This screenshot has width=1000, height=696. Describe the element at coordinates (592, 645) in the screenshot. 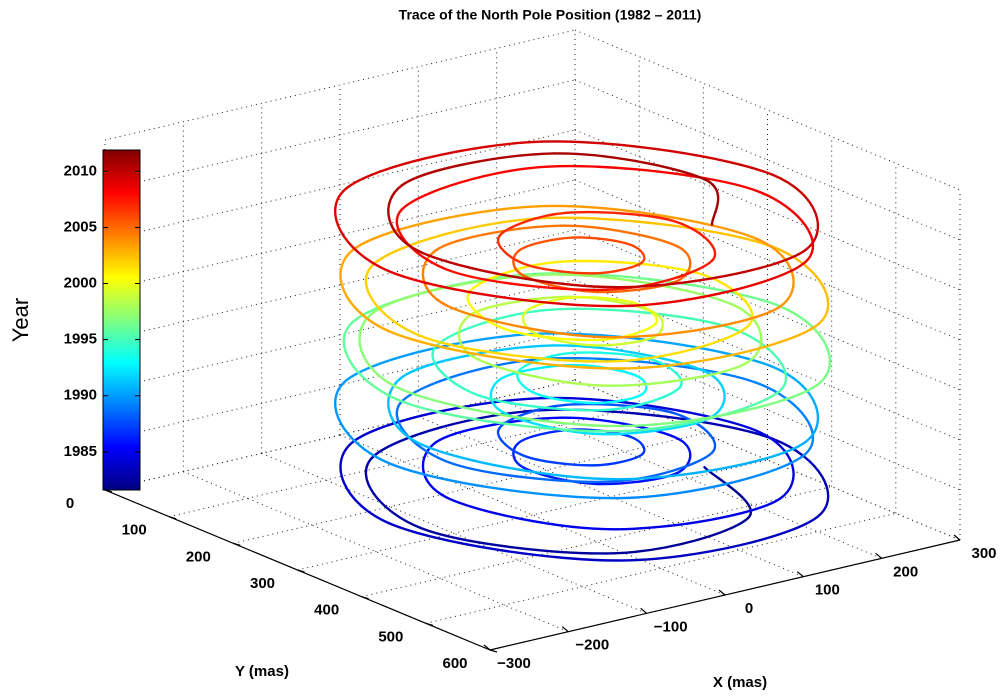

I see `x-tick-label: −200` at that location.